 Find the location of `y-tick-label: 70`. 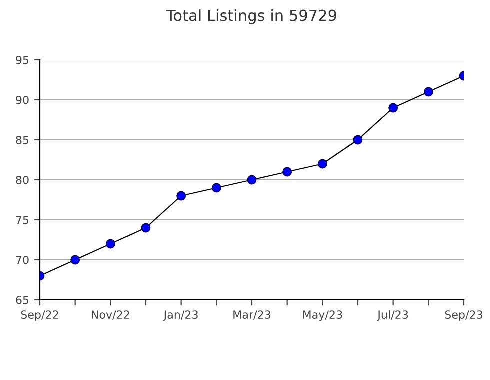

y-tick-label: 70 is located at coordinates (22, 260).